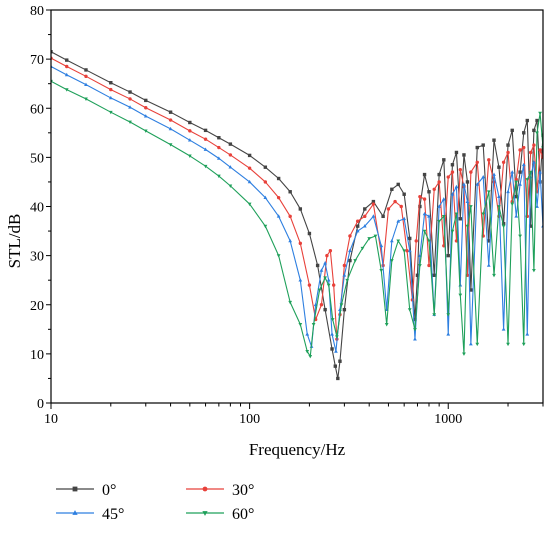 This screenshot has height=533, width=550. I want to click on y-tick-label: 30, so click(37, 257).